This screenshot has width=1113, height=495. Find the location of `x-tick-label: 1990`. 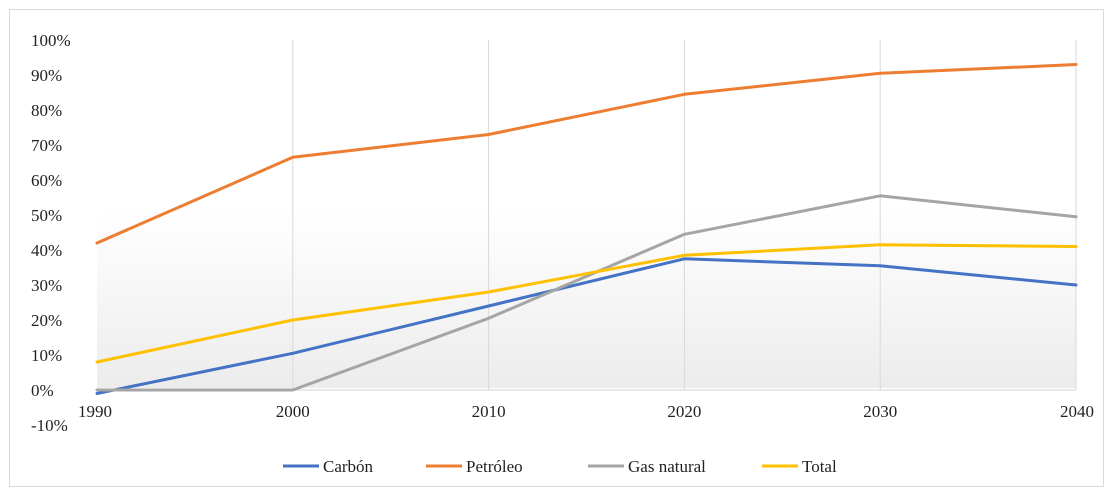

x-tick-label: 1990 is located at coordinates (95, 411).